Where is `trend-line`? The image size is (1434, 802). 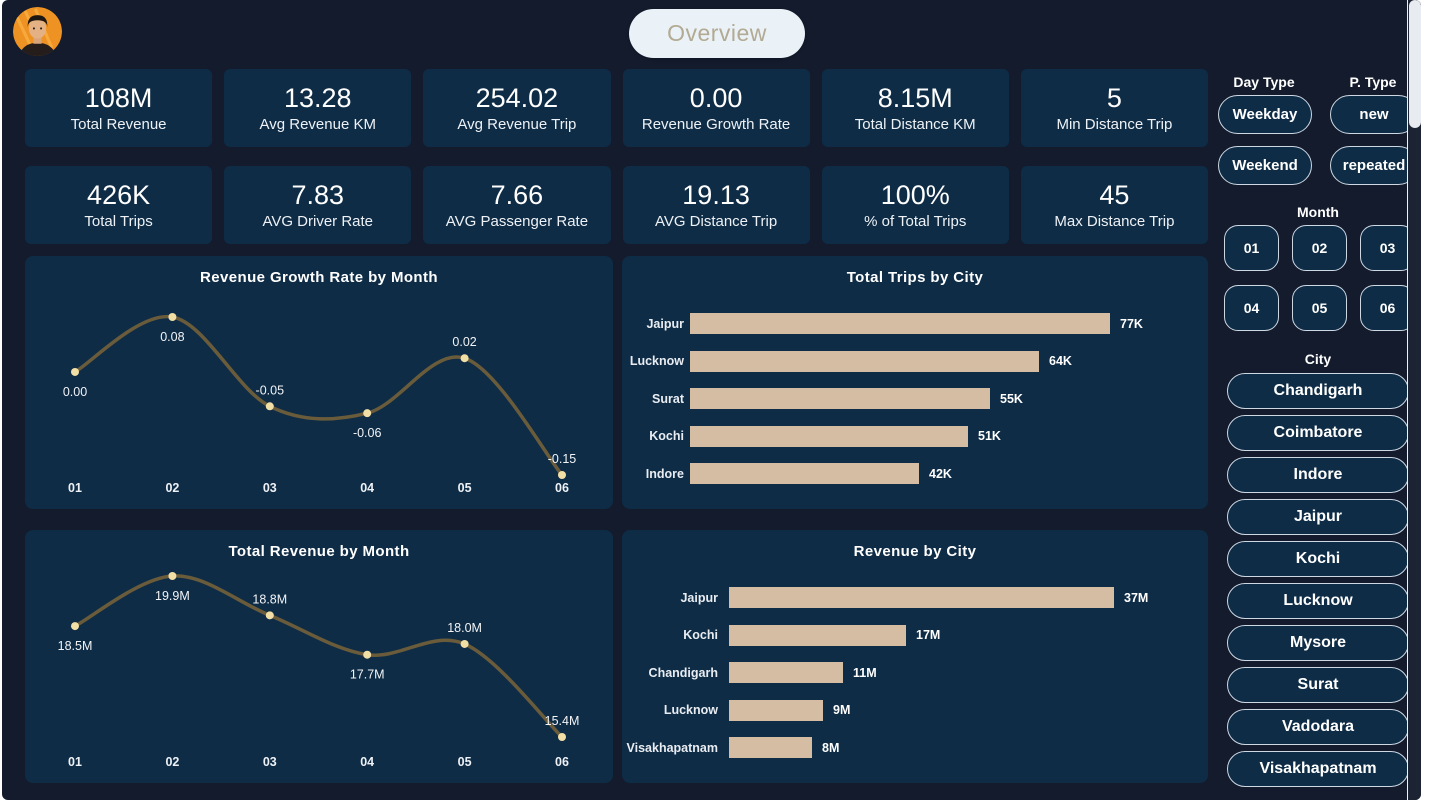
trend-line is located at coordinates (318, 656).